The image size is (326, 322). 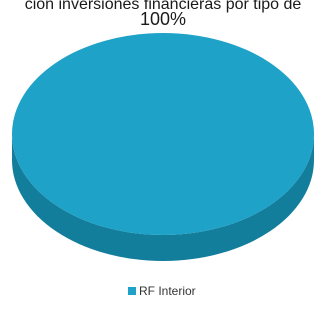 What do you see at coordinates (163, 19) in the screenshot?
I see `data-label-rf-interior: 100%` at bounding box center [163, 19].